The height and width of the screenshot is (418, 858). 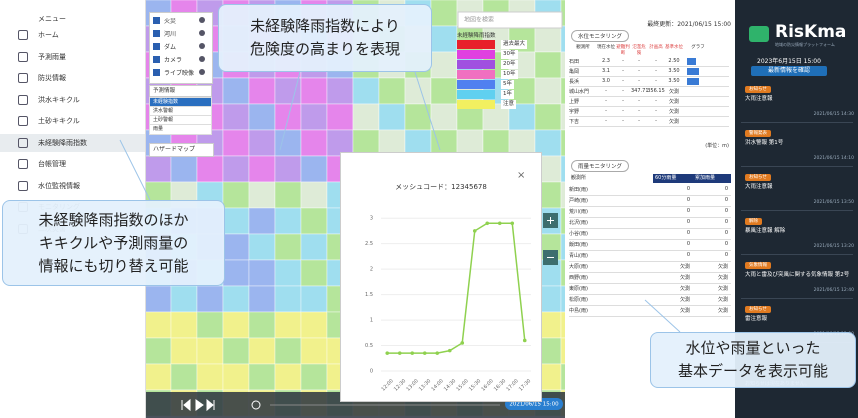 What do you see at coordinates (789, 71) in the screenshot?
I see `refresh-button: 最新情報を確認` at bounding box center [789, 71].